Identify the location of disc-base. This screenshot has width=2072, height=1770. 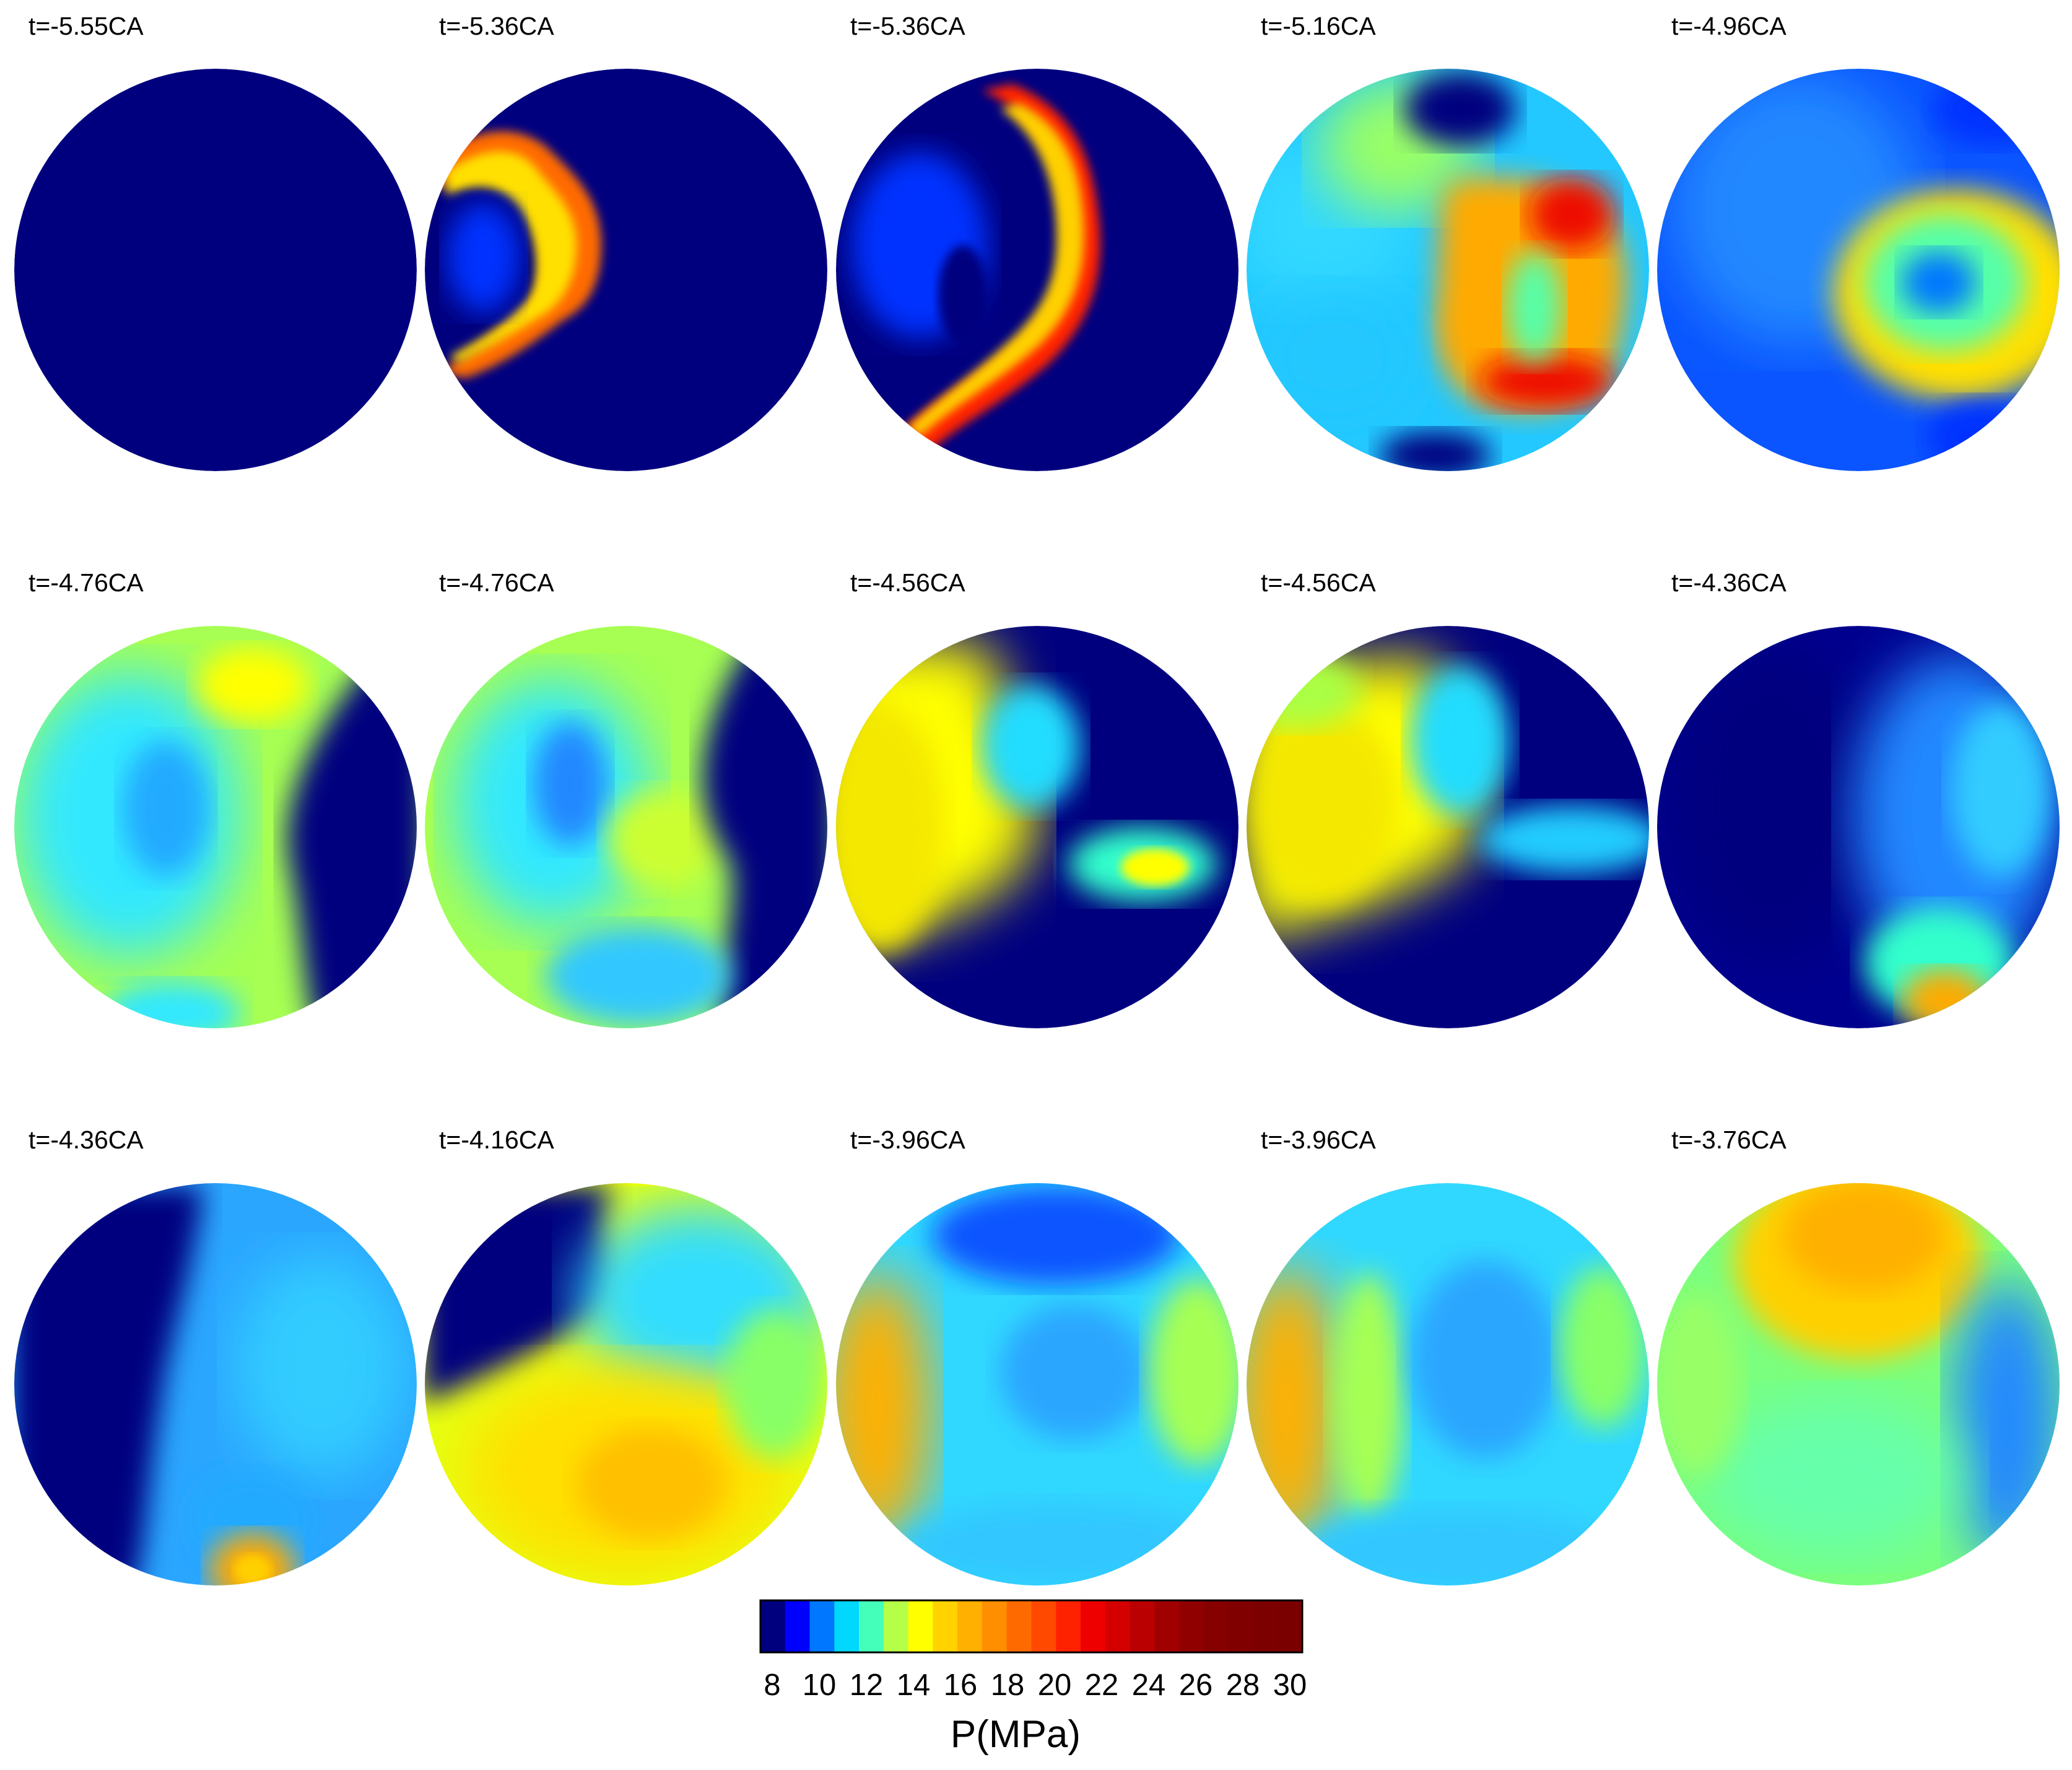
(215, 270).